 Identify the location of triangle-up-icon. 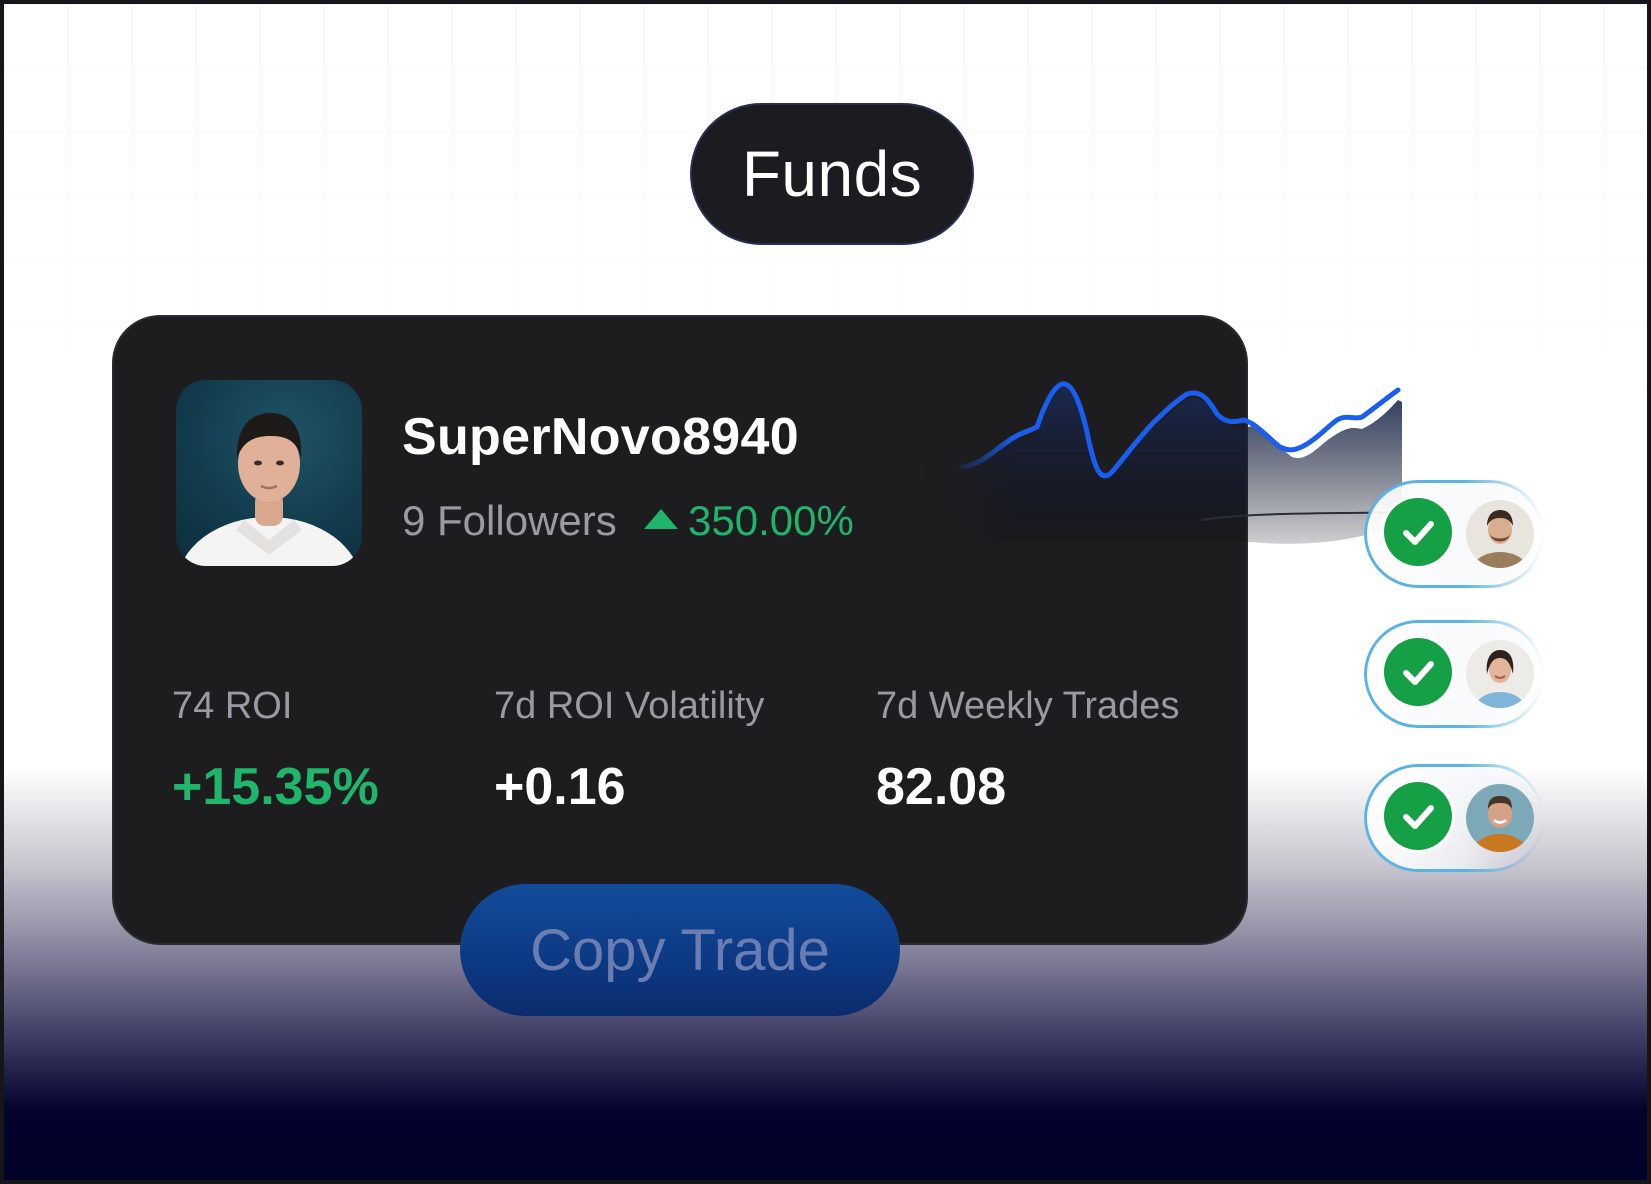
(661, 519).